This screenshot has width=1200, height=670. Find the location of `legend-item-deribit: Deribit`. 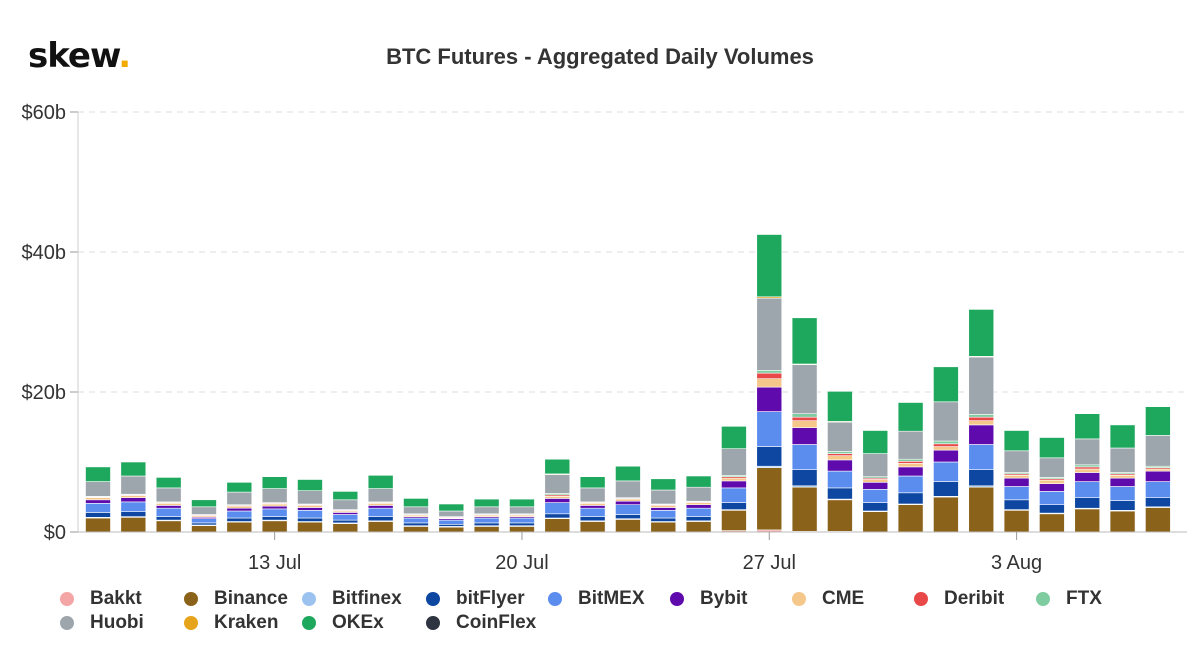

legend-item-deribit: Deribit is located at coordinates (959, 599).